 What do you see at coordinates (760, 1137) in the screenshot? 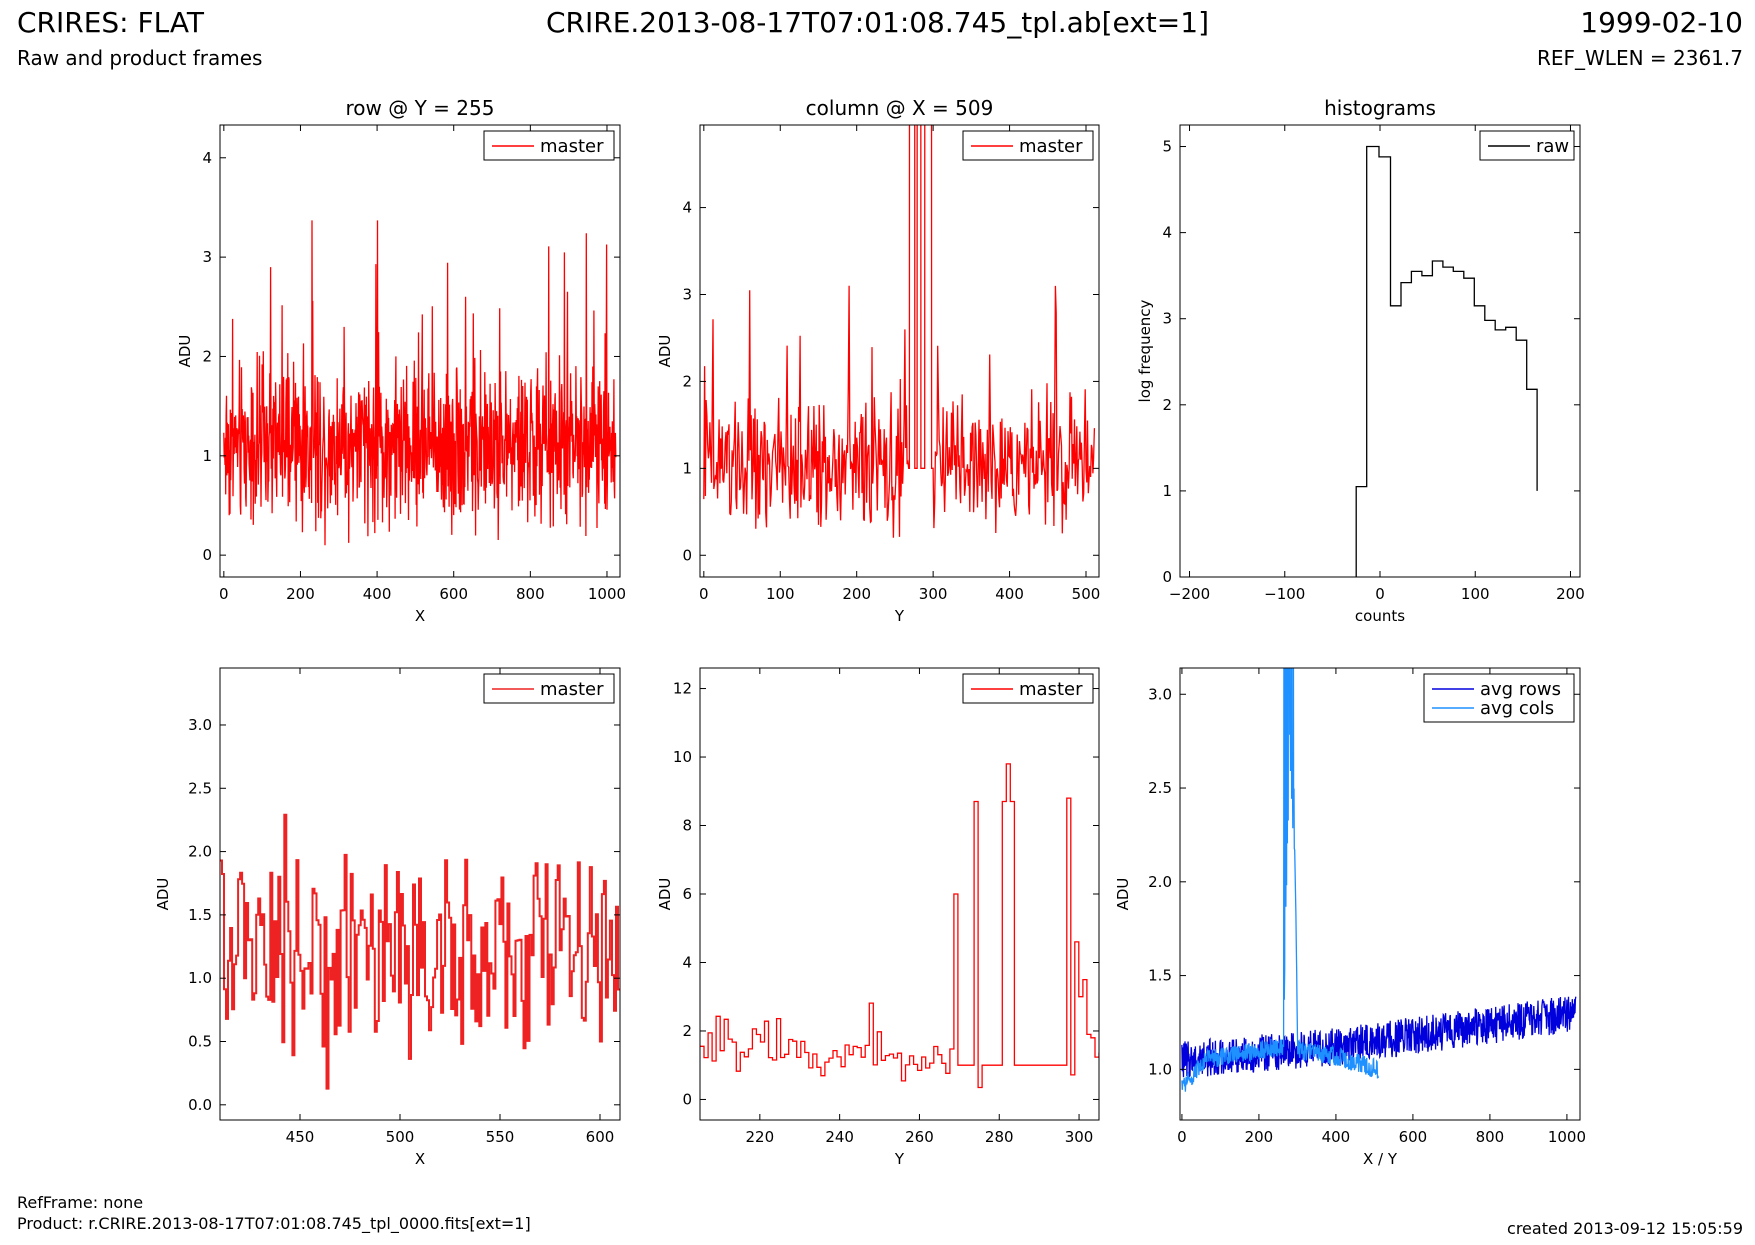
I see `x-tick-label: 220` at bounding box center [760, 1137].